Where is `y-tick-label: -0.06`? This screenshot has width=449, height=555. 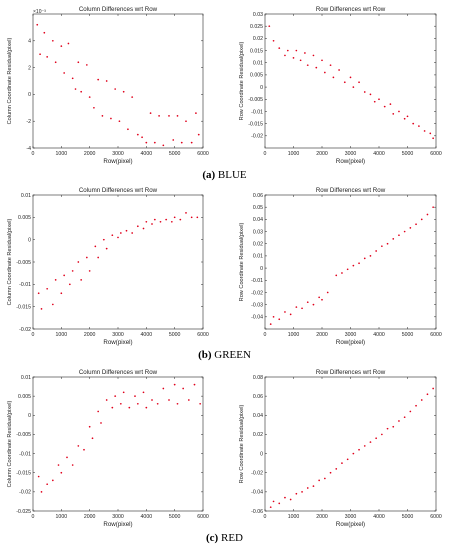 y-tick-label: -0.06 is located at coordinates (257, 512).